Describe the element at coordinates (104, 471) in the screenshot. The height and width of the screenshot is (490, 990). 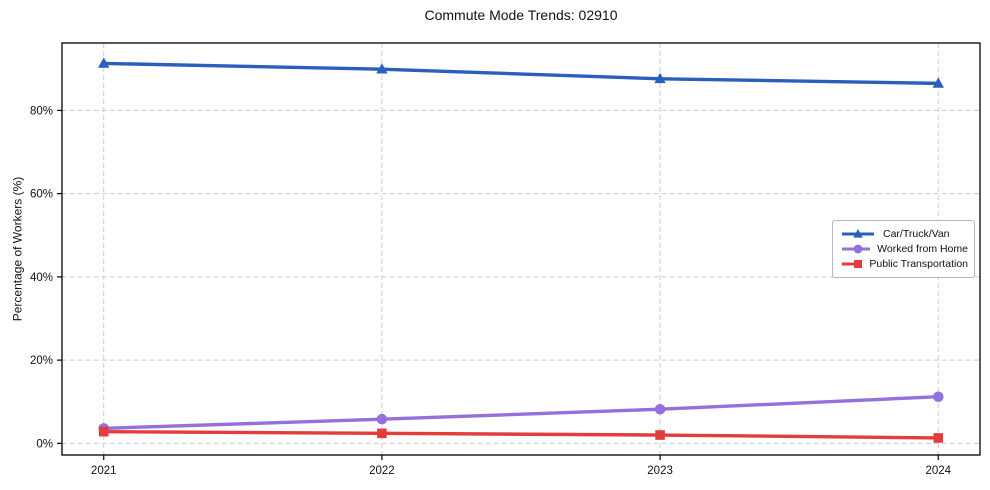
I see `x-tick-label: 2021` at that location.